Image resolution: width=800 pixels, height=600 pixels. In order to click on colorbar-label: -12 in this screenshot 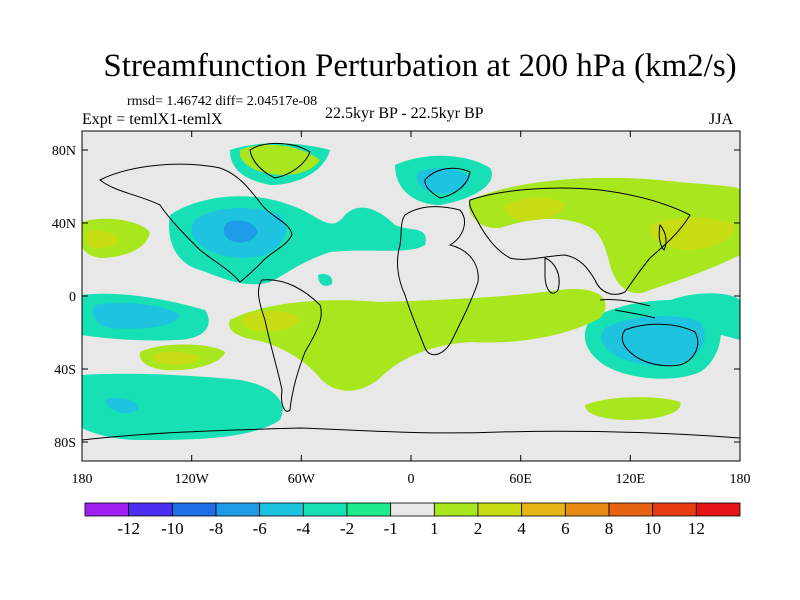, I will do `click(128, 528)`.